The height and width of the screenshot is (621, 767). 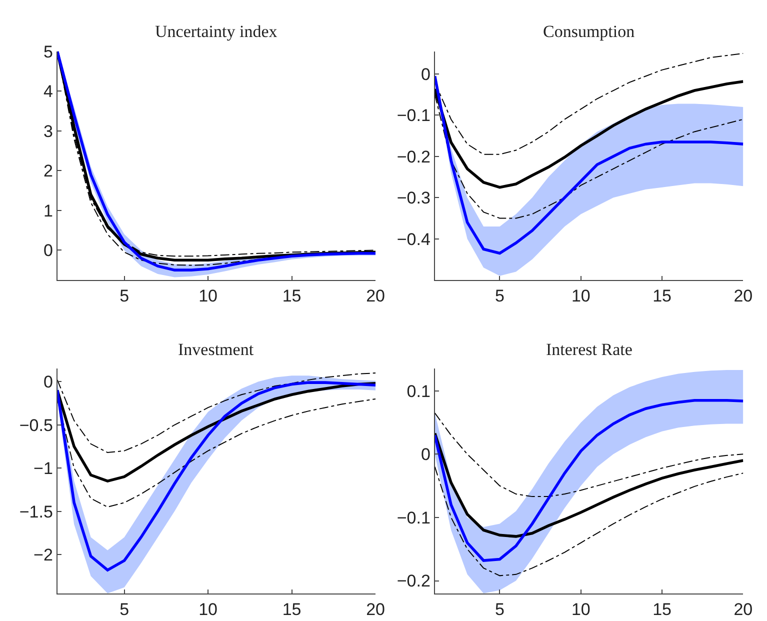 What do you see at coordinates (589, 349) in the screenshot?
I see `chart-title: Interest Rate` at bounding box center [589, 349].